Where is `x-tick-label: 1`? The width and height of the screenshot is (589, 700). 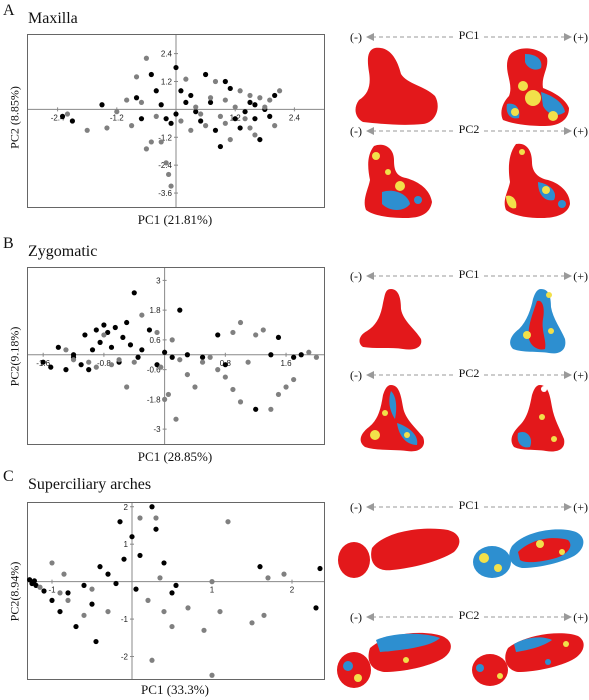 x-tick-label: 1 is located at coordinates (212, 590).